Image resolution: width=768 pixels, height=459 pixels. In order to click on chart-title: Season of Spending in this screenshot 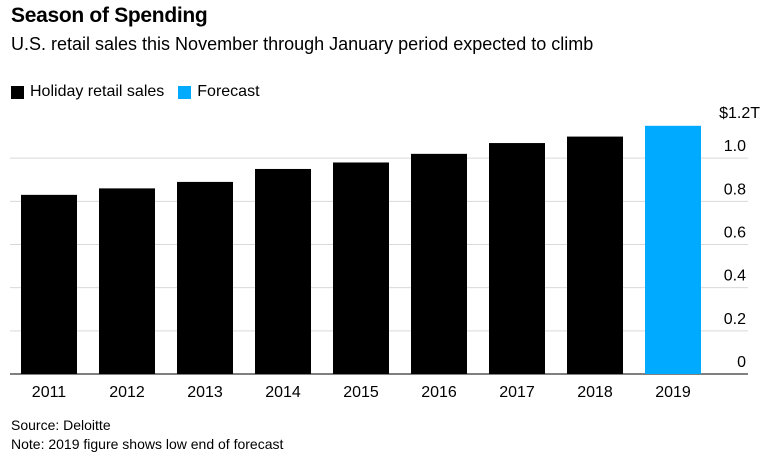, I will do `click(109, 15)`.